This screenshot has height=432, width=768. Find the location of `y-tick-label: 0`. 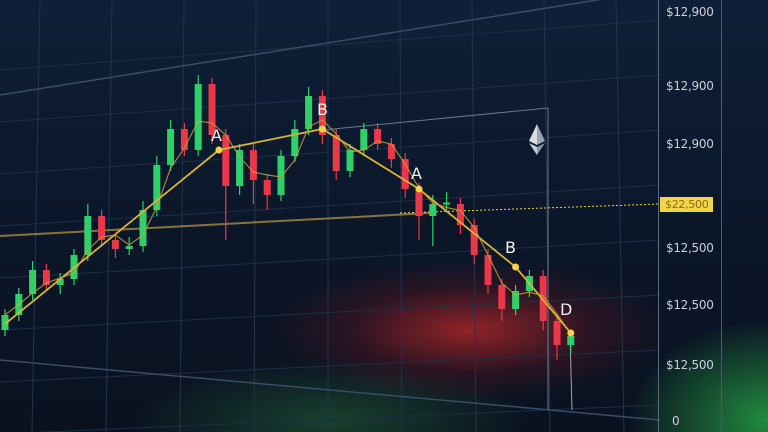

y-tick-label: 0 is located at coordinates (676, 421).